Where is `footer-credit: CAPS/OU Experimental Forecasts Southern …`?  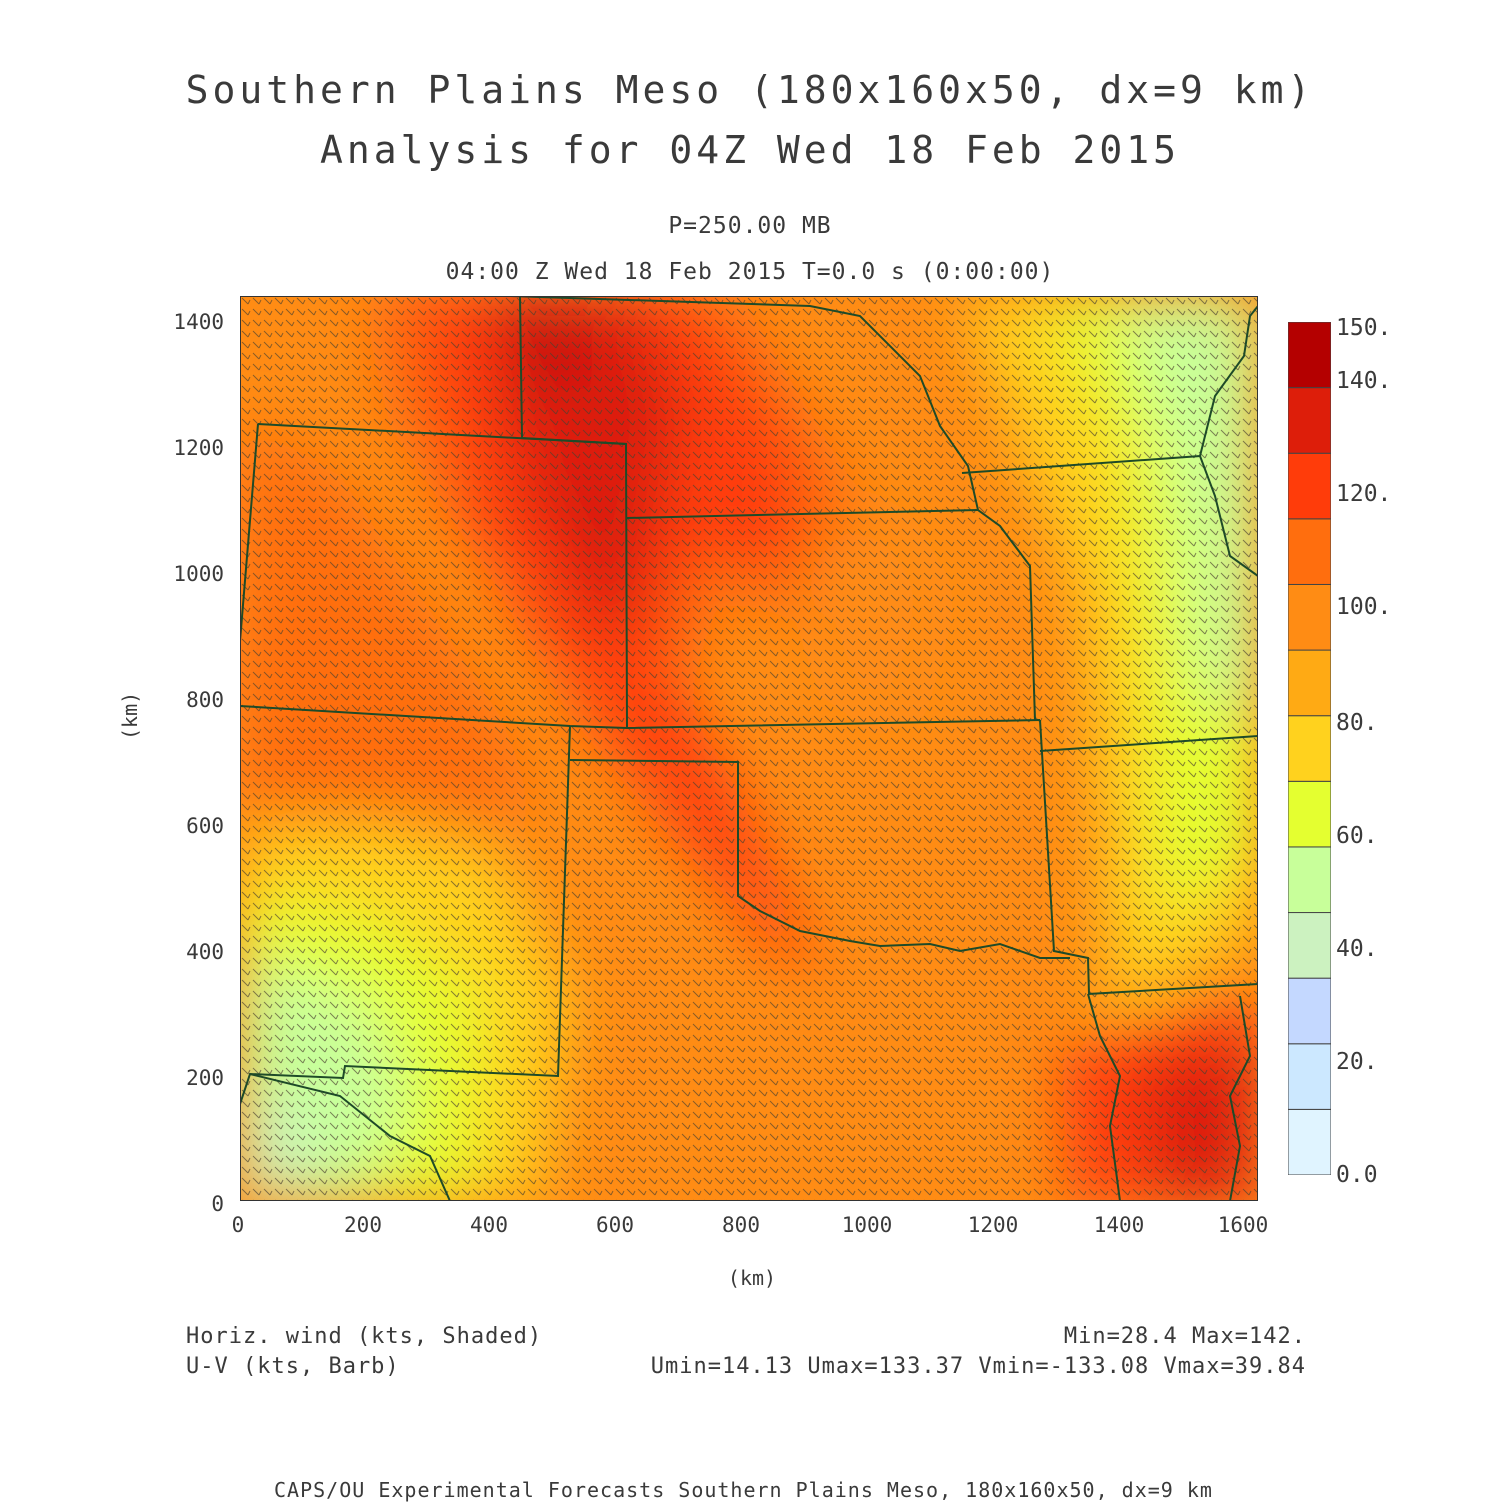
footer-credit: CAPS/OU Experimental Forecasts Southern … is located at coordinates (743, 1490).